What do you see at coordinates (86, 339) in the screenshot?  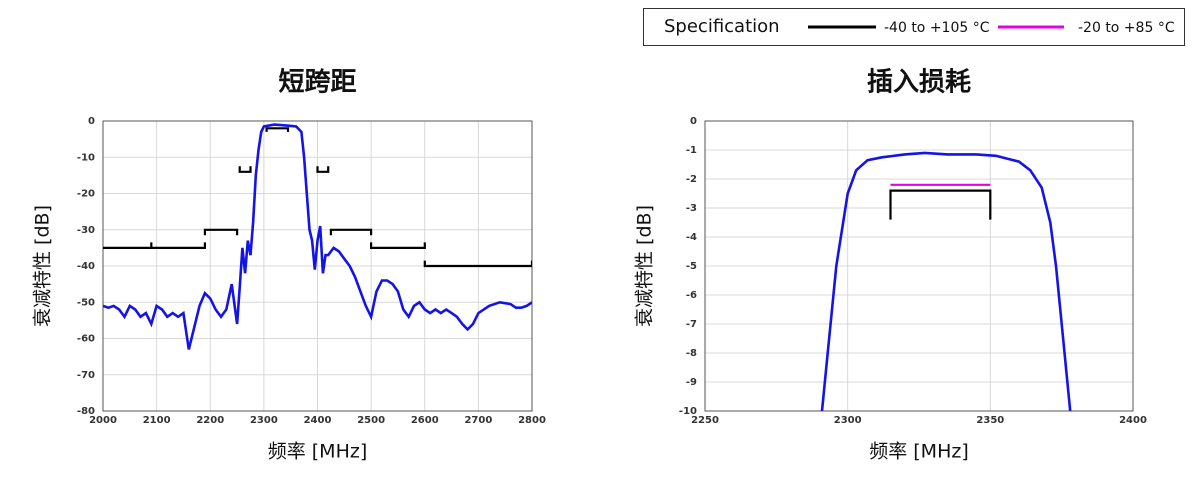 I see `y-tick-label: -60` at bounding box center [86, 339].